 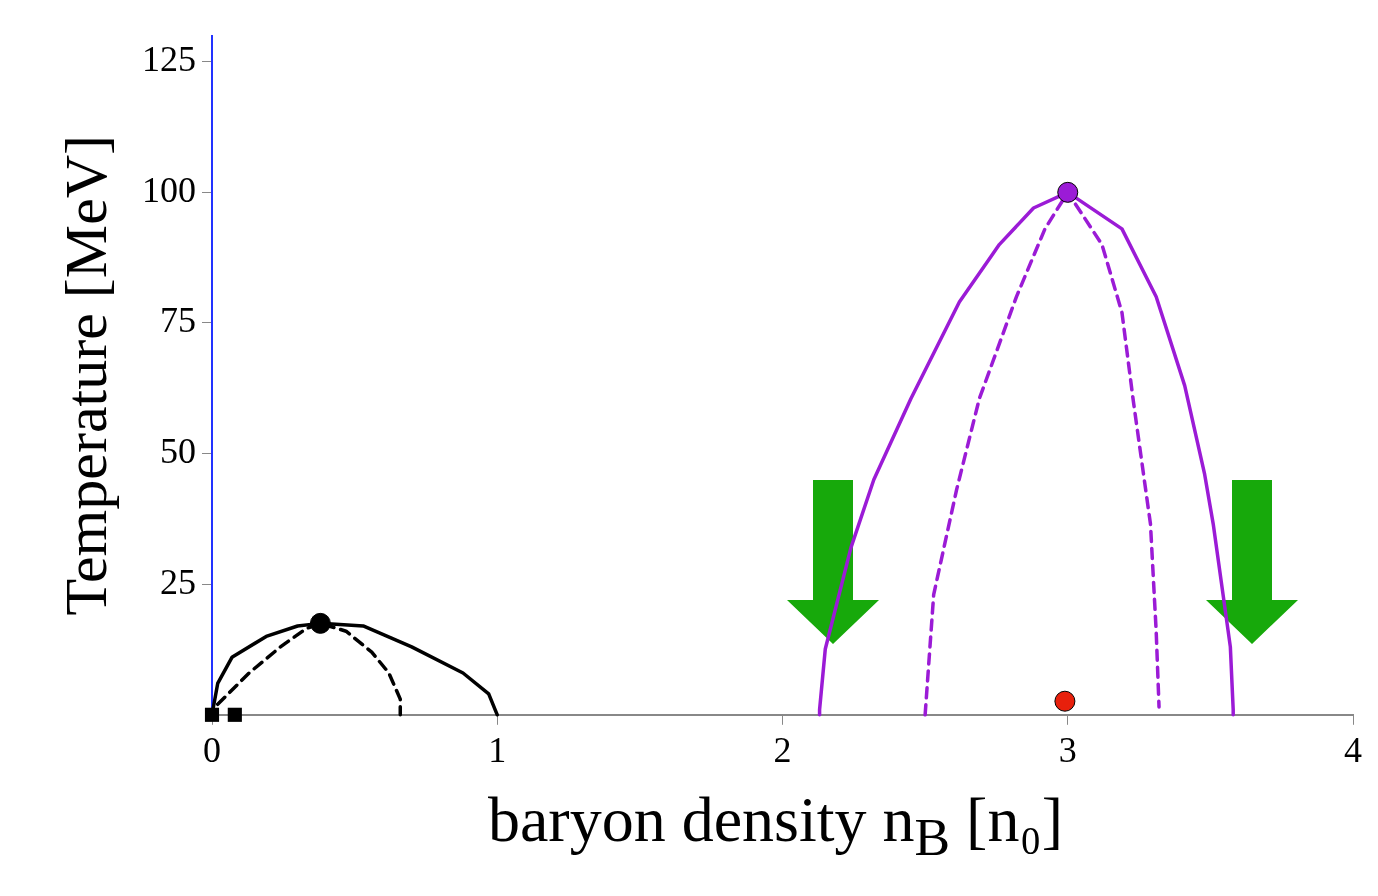 I want to click on y-tick-label: 125, so click(x=169, y=59).